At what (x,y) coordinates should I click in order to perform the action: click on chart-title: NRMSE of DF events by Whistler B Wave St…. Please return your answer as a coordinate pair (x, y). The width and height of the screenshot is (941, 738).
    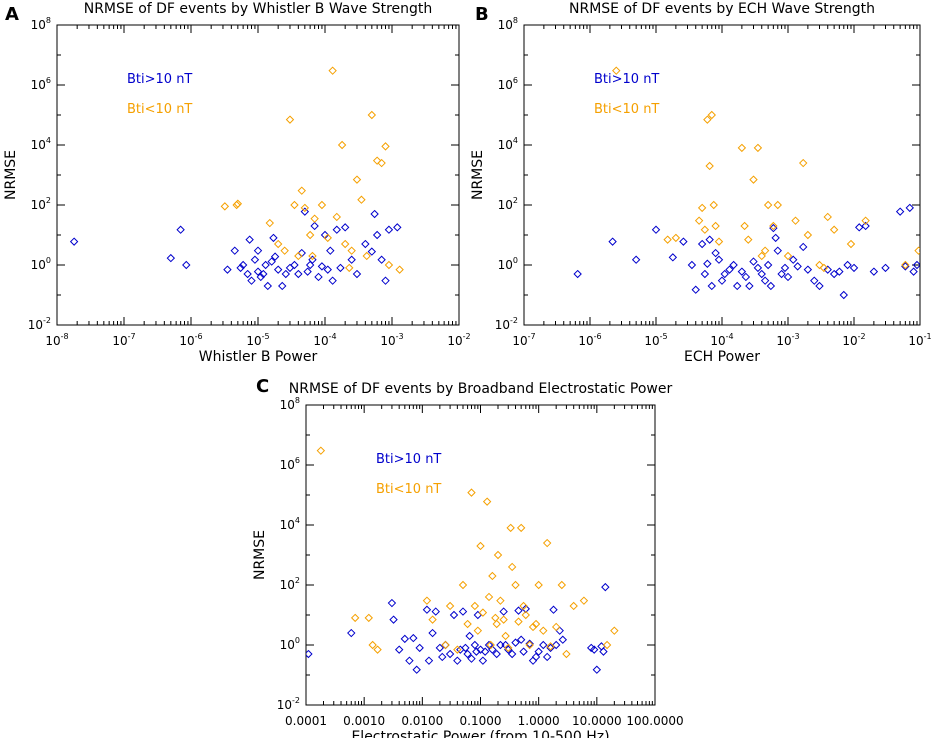
    Looking at the image, I should click on (258, 9).